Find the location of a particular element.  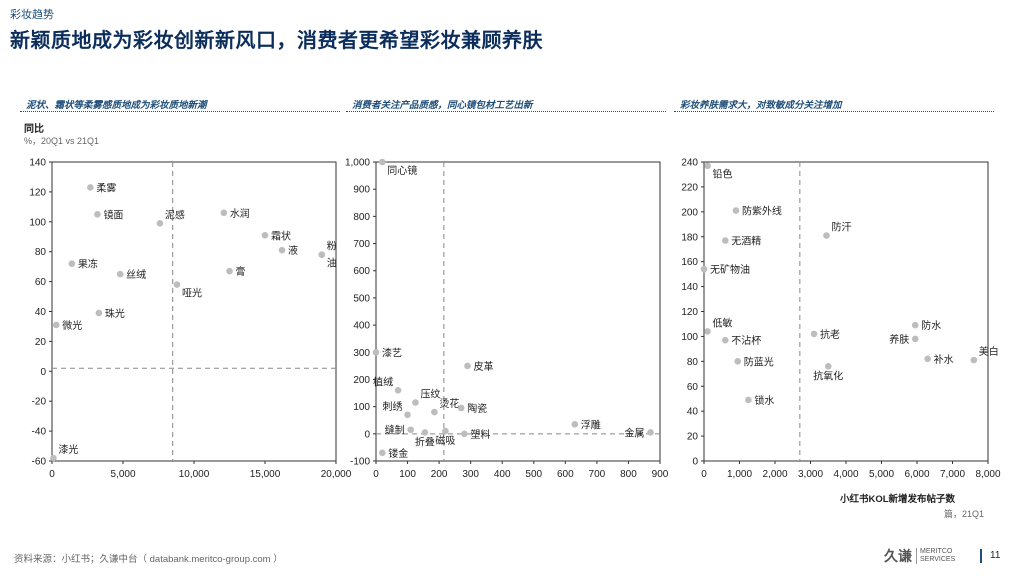

meritco-logo: 久谦 MERITCO SERVICES is located at coordinates (919, 556).